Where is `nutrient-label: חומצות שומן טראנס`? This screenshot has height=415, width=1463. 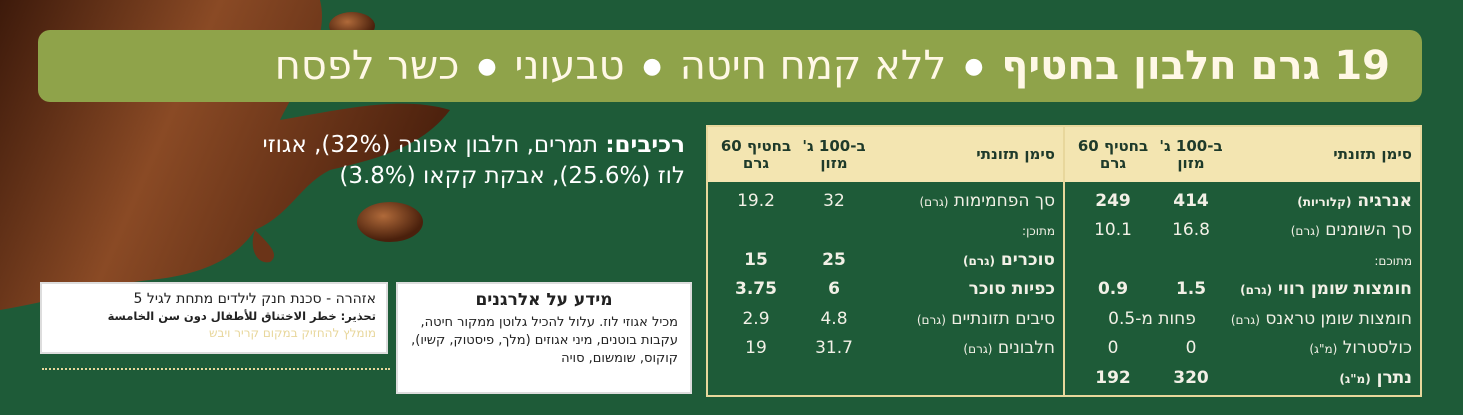
nutrient-label: חומצות שומן טראנס is located at coordinates (1338, 318).